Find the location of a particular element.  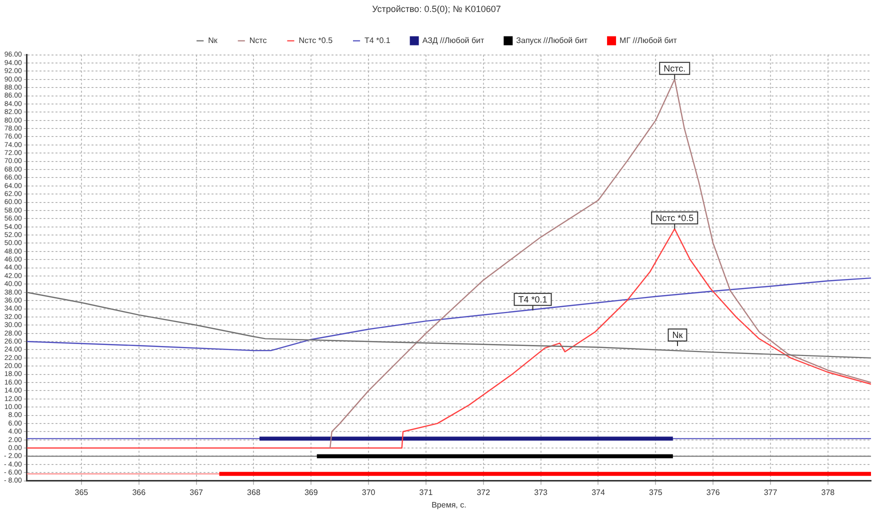

x-tick-label: 368 is located at coordinates (254, 492).